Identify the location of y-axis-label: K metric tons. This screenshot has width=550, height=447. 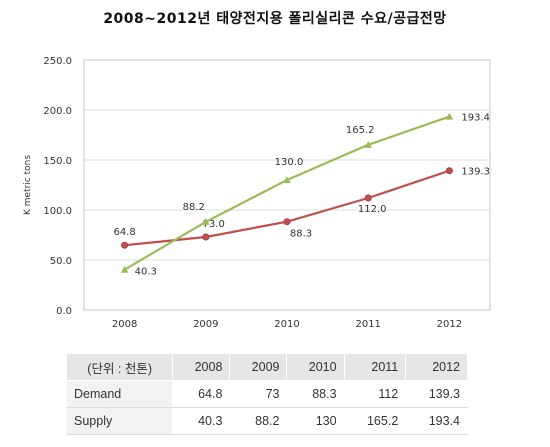
(28, 185).